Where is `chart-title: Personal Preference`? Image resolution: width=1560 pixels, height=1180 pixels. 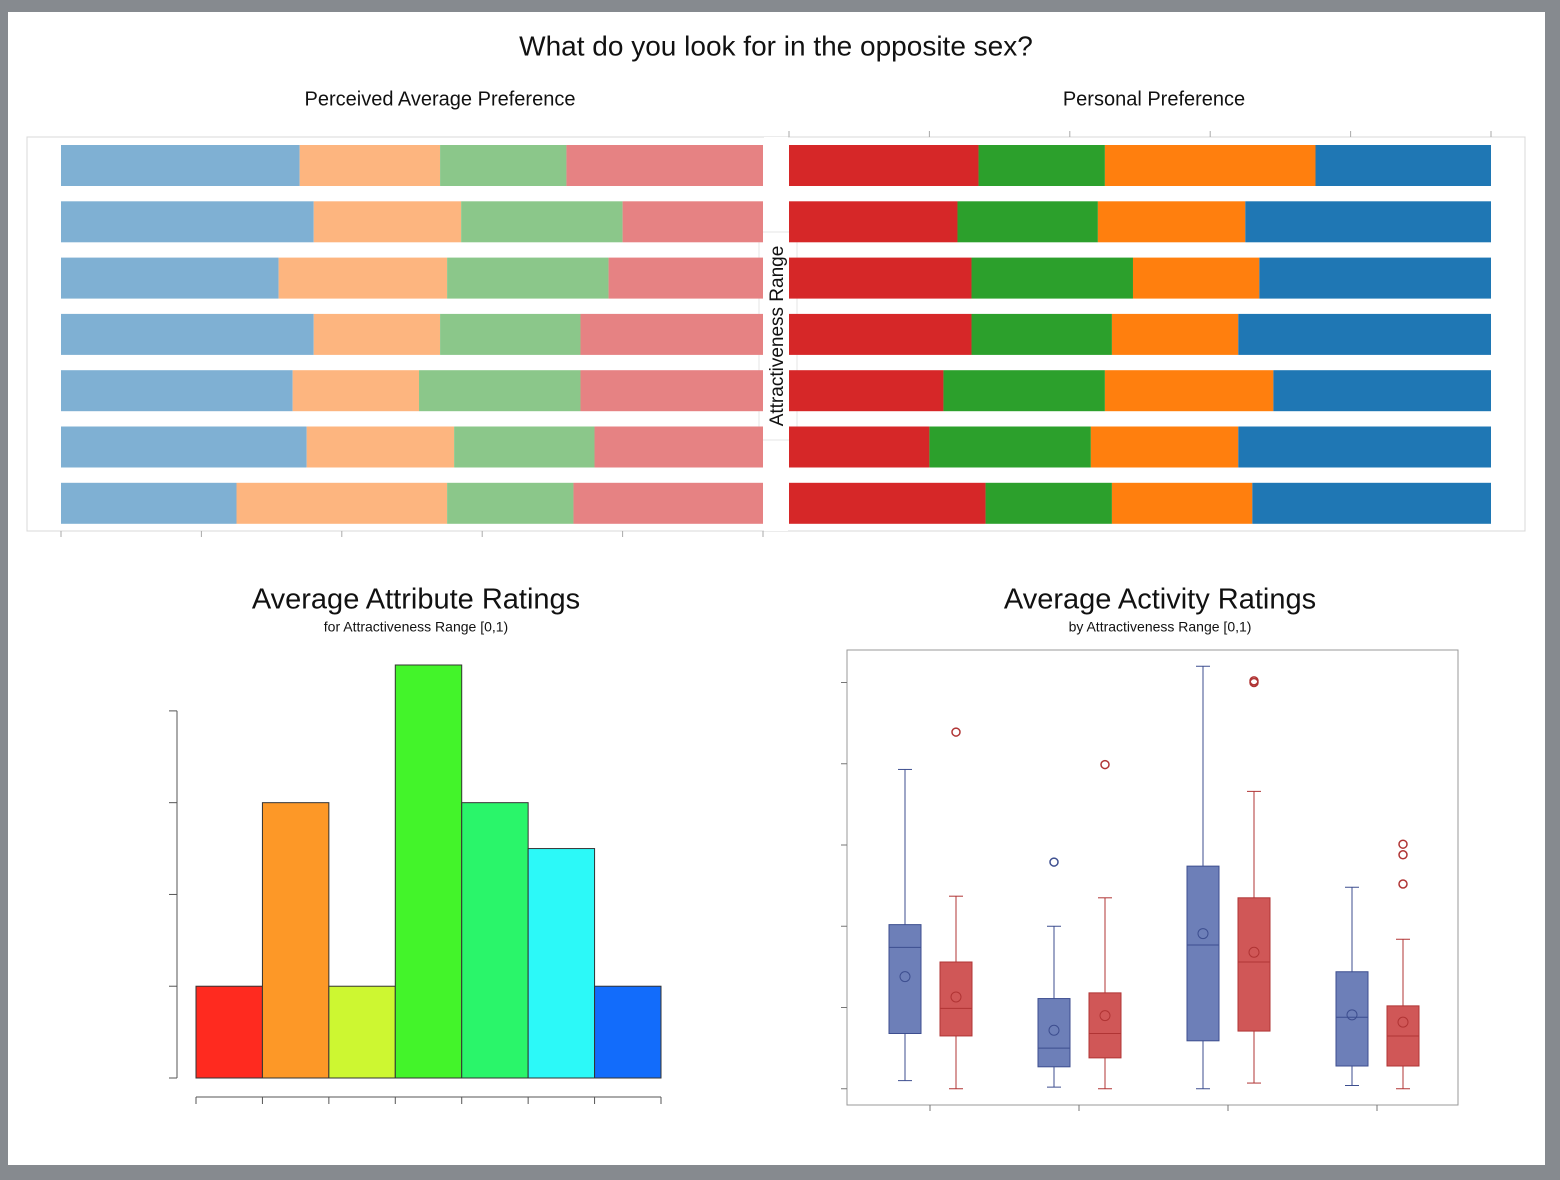
chart-title: Personal Preference is located at coordinates (1154, 99).